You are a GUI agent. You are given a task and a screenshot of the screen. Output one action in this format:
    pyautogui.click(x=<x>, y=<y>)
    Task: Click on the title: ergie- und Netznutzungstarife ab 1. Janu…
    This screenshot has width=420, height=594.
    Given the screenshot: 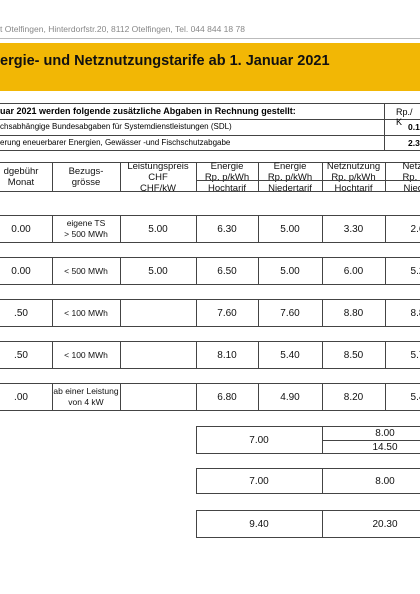 What is the action you would take?
    pyautogui.click(x=165, y=61)
    